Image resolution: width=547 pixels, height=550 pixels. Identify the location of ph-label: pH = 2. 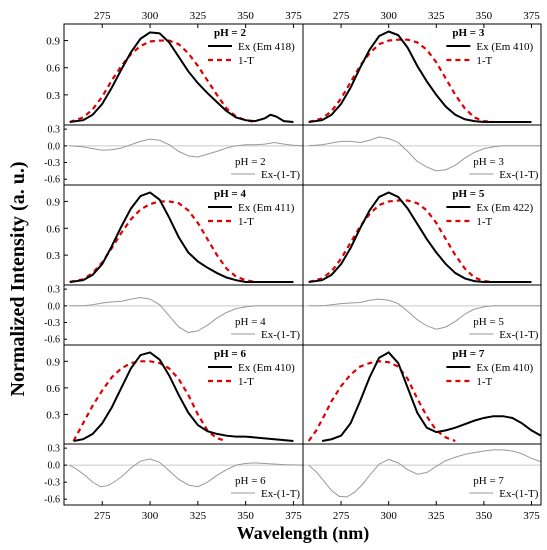
(230, 33).